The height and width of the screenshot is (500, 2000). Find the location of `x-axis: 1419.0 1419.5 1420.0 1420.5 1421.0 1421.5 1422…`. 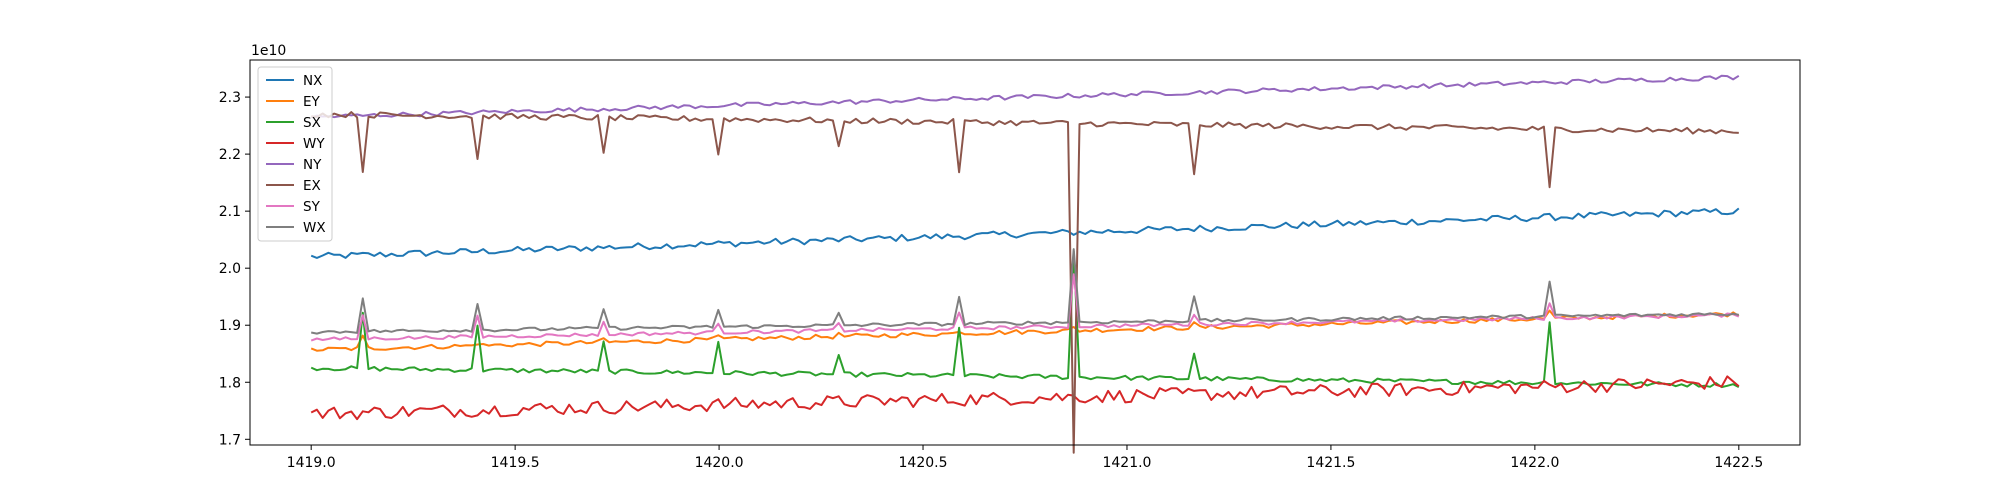

x-axis: 1419.0 1419.5 1420.0 1420.5 1421.0 1421.5 1422… is located at coordinates (1025, 458).